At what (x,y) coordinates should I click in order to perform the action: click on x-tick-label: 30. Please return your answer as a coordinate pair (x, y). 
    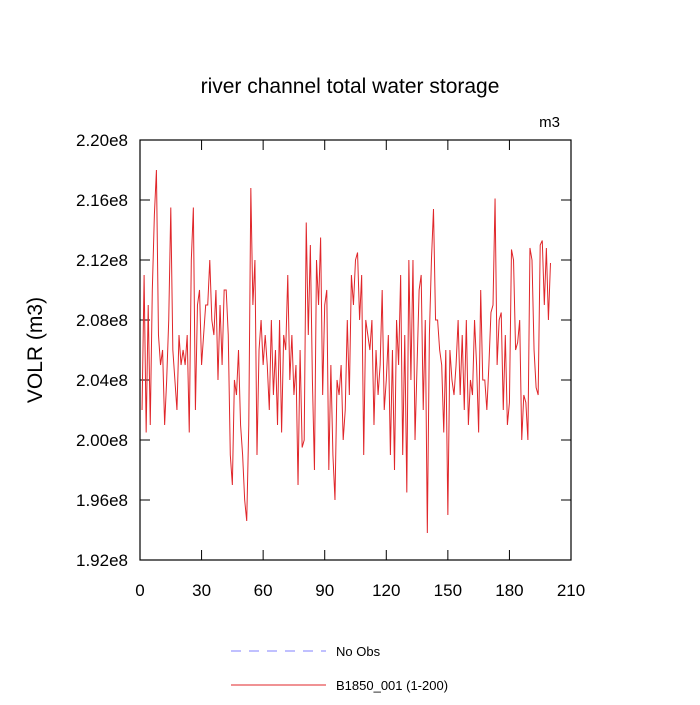
    Looking at the image, I should click on (201, 590).